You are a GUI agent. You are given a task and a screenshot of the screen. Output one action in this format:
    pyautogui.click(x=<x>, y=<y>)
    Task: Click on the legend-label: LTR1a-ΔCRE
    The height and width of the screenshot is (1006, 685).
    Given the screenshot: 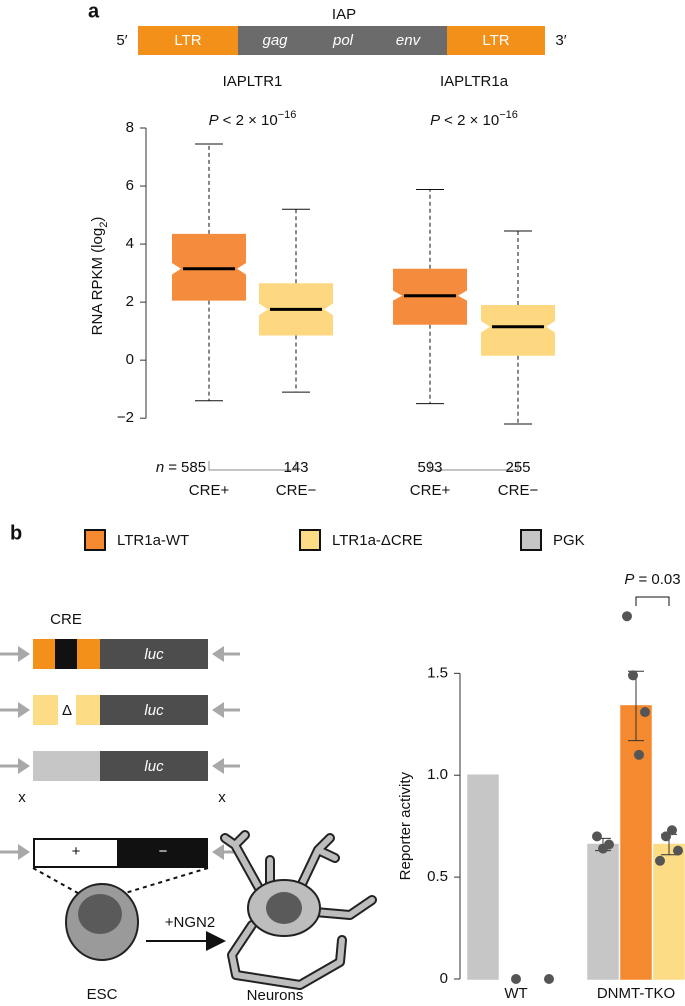 What is the action you would take?
    pyautogui.click(x=377, y=540)
    